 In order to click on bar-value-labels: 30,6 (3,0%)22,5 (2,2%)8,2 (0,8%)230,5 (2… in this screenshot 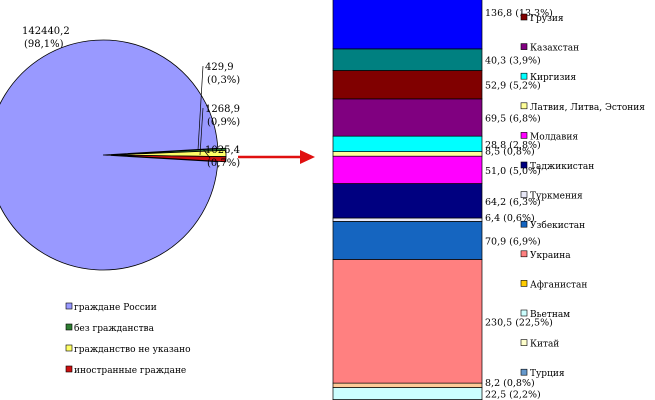, I will do `click(519, 204)`.